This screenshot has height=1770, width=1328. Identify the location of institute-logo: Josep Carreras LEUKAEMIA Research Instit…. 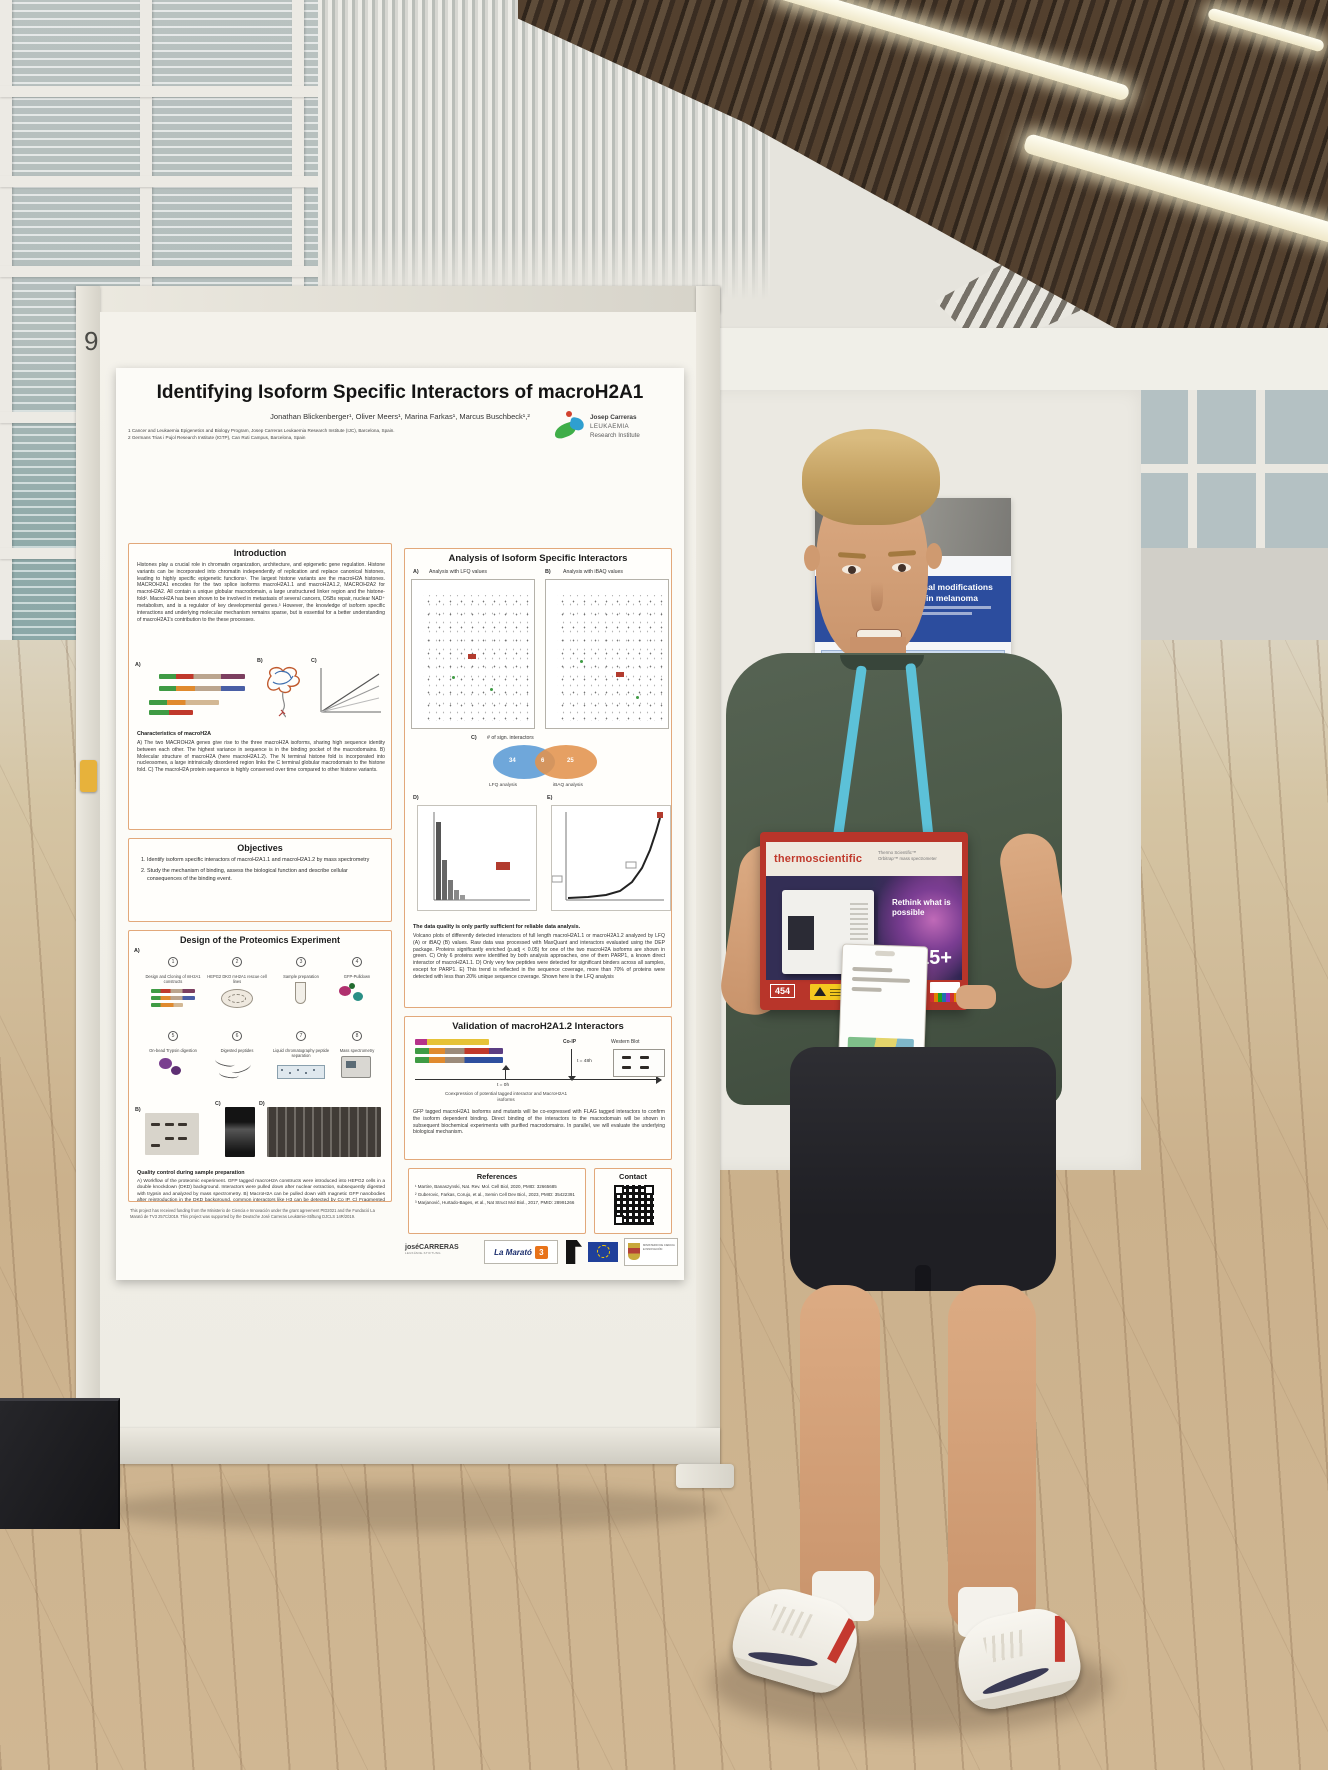
(613, 432).